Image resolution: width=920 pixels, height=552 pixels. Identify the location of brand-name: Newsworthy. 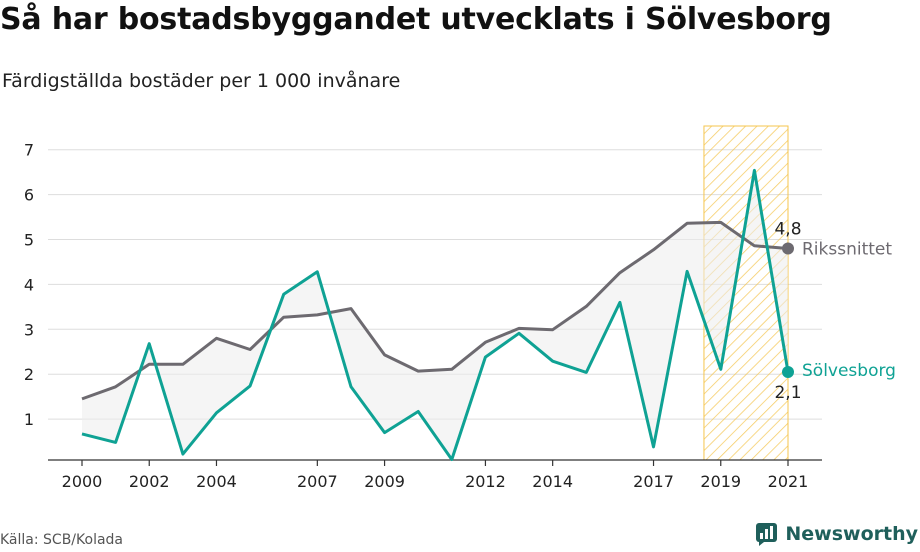
(851, 534).